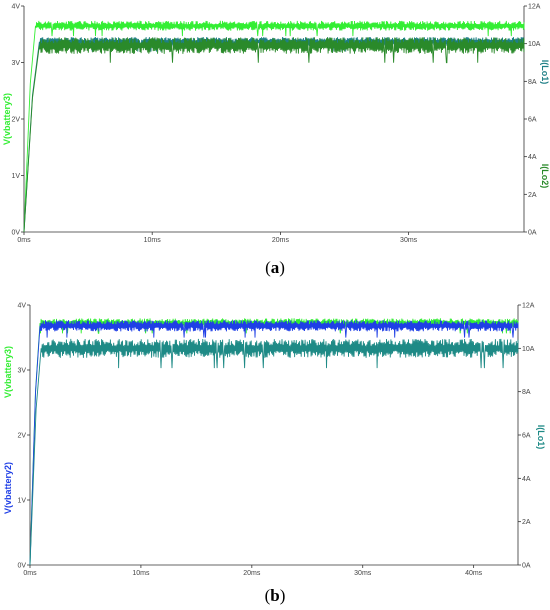  I want to click on panel-b-right-tick-label: 6A, so click(526, 436).